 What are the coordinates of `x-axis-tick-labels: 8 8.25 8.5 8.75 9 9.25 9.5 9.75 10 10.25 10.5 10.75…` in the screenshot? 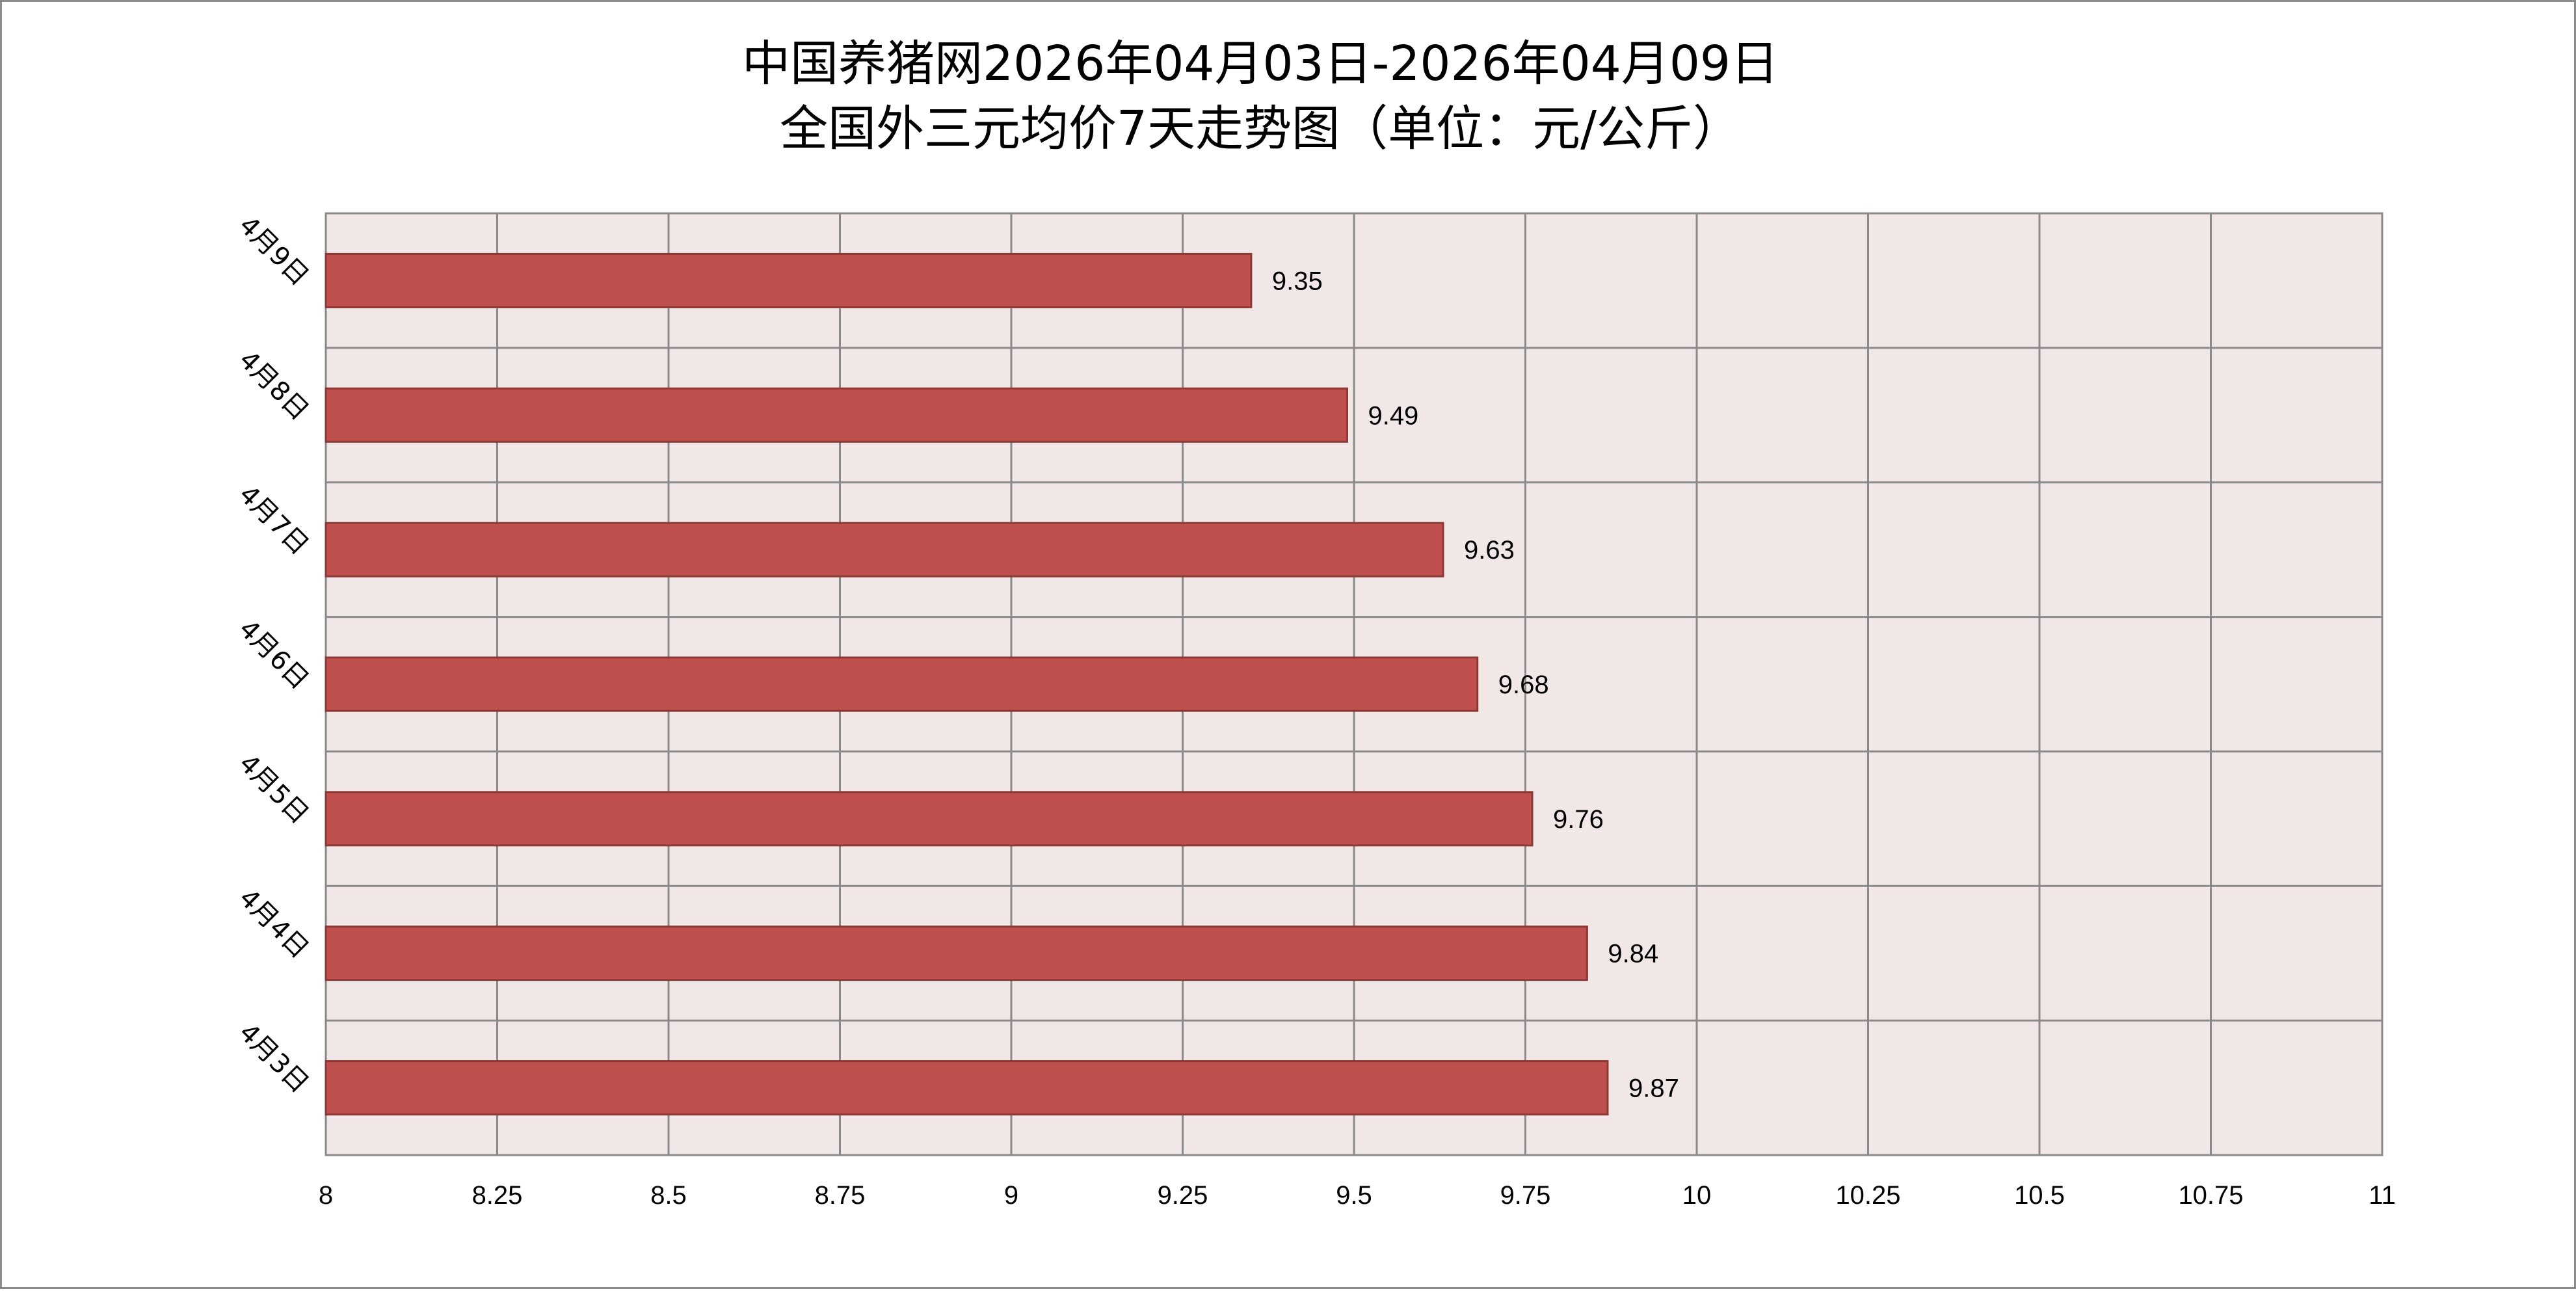 It's located at (1357, 1195).